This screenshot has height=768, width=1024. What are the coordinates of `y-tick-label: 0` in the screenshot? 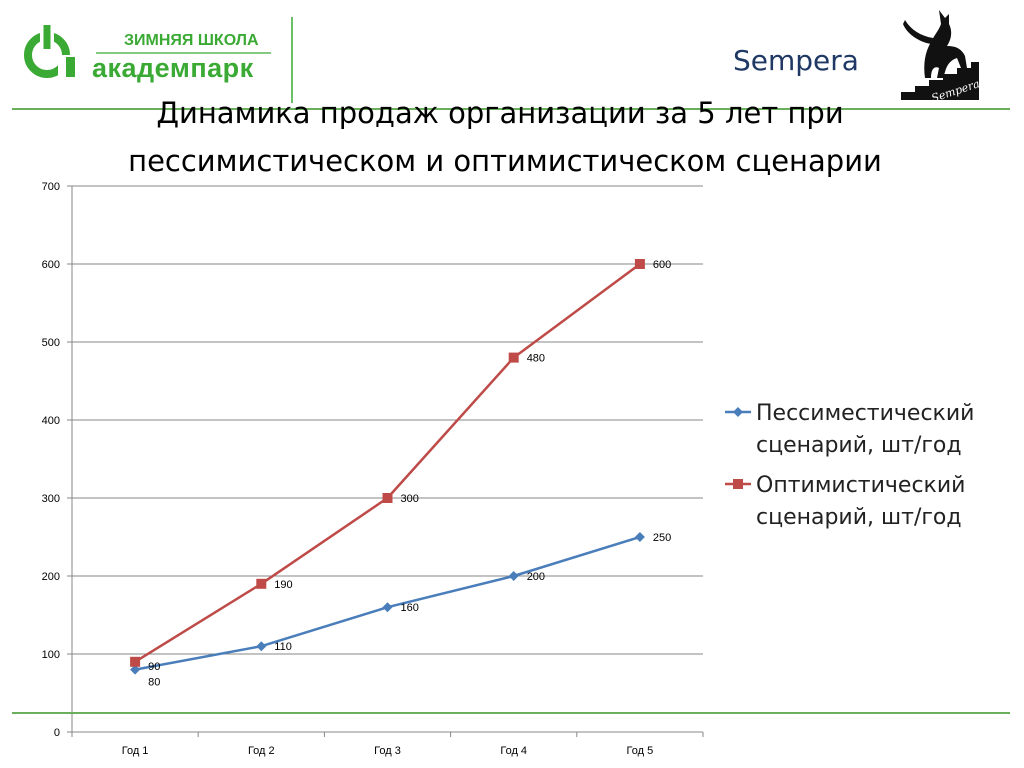 It's located at (57, 733).